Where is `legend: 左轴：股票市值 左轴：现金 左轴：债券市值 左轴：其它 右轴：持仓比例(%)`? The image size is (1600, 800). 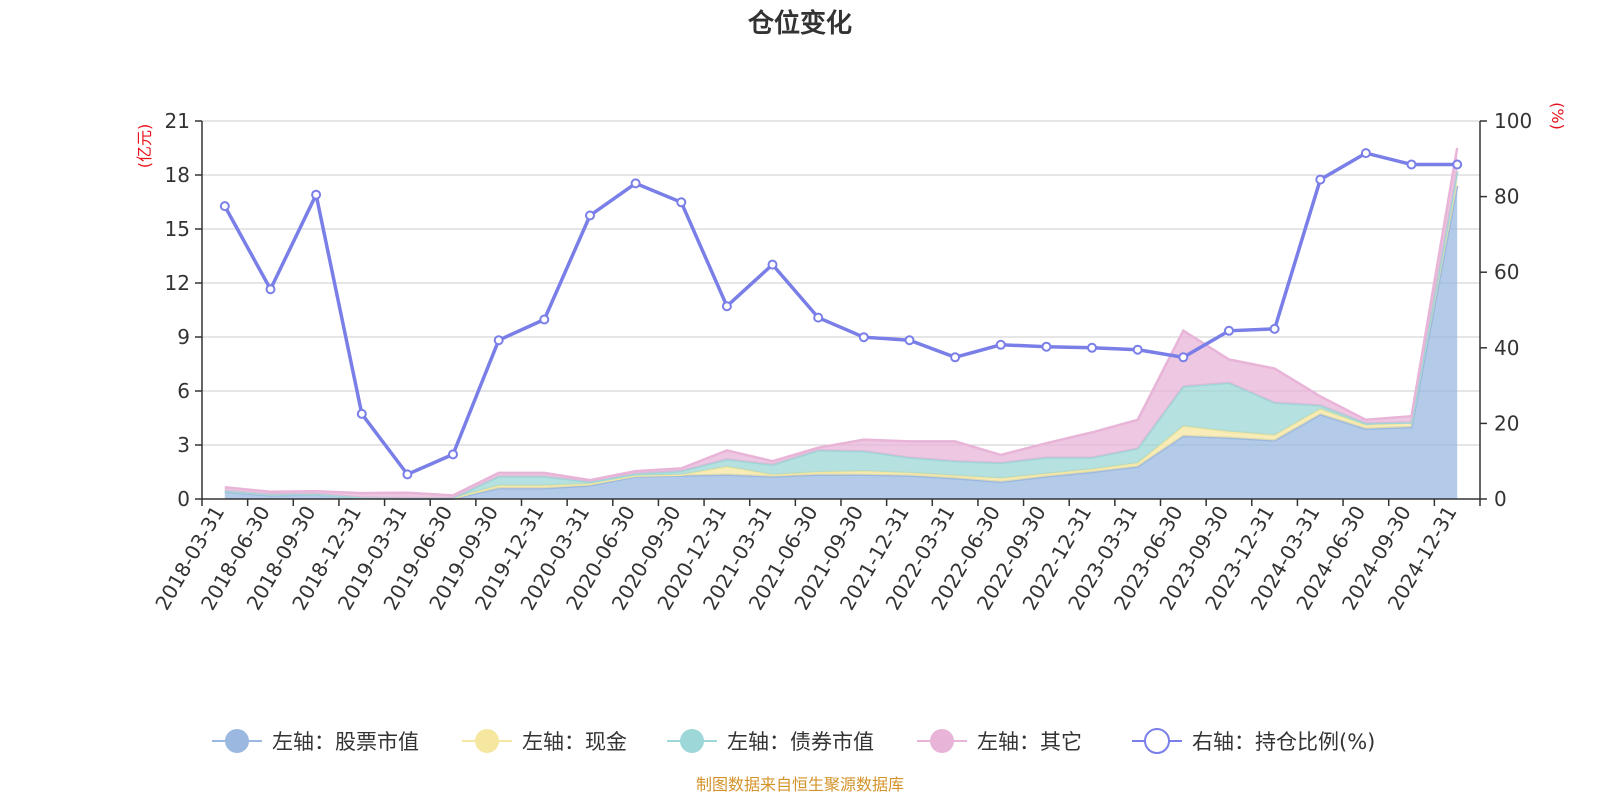 legend: 左轴：股票市值 左轴：现金 左轴：债券市值 左轴：其它 右轴：持仓比例(%) is located at coordinates (793, 741).